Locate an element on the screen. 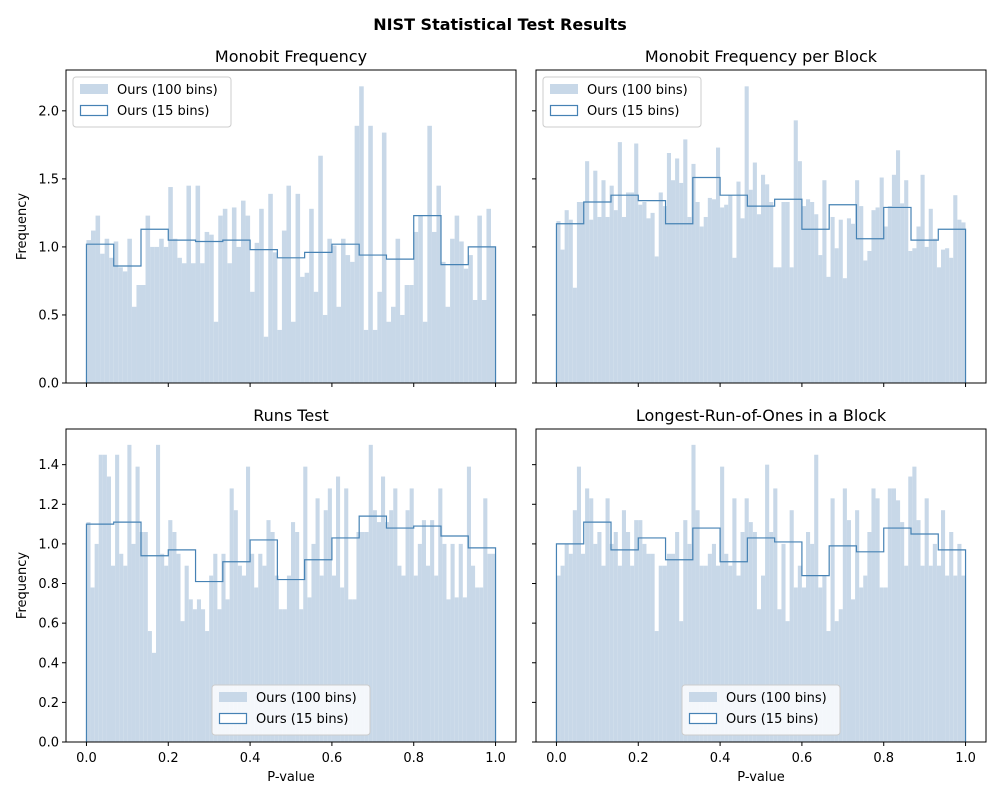  x-tick-label: 0.6 is located at coordinates (332, 758).